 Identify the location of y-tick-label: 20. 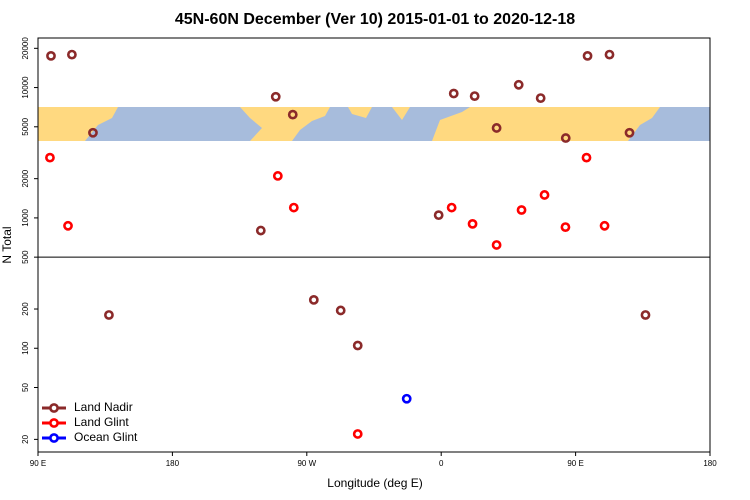
(25, 438).